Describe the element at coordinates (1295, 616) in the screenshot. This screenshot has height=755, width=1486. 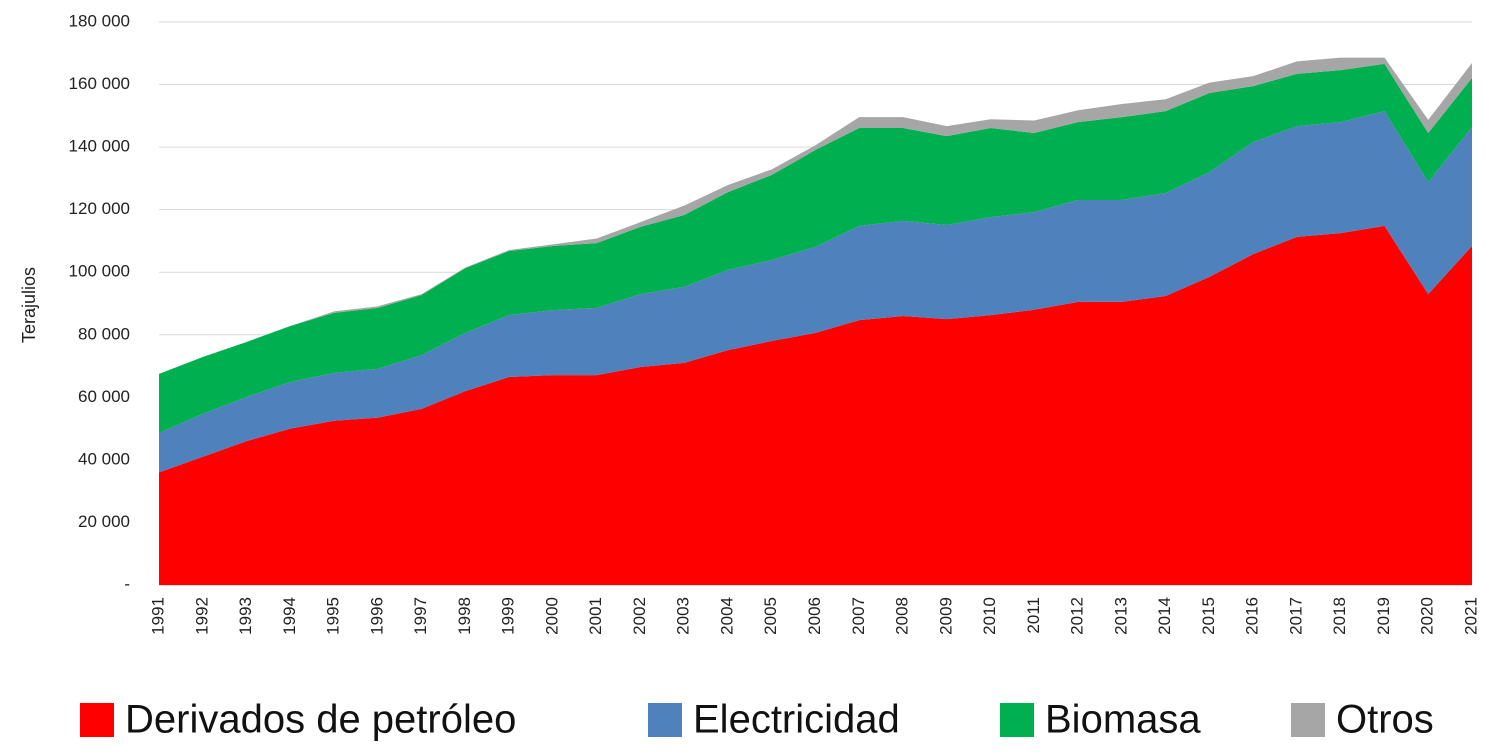
I see `x-tick-label: 2017` at that location.